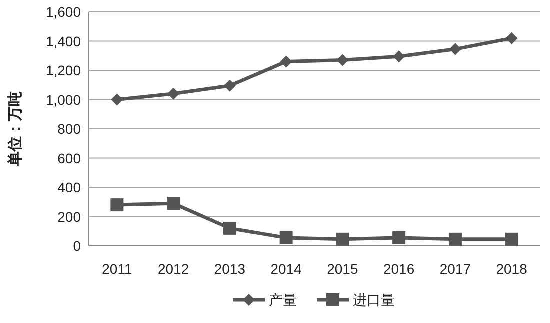  Describe the element at coordinates (64, 12) in the screenshot. I see `y-tick-label: 1,600` at that location.